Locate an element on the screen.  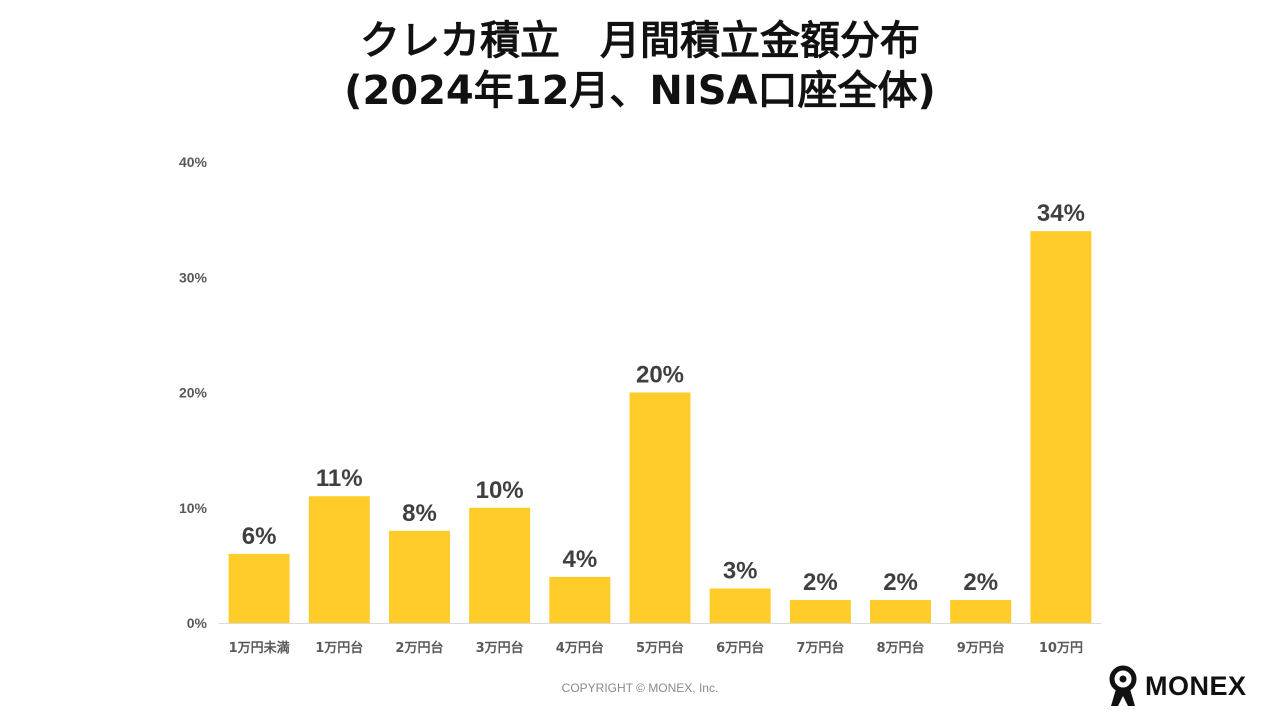
x-tick-label: 8万円台 is located at coordinates (901, 648).